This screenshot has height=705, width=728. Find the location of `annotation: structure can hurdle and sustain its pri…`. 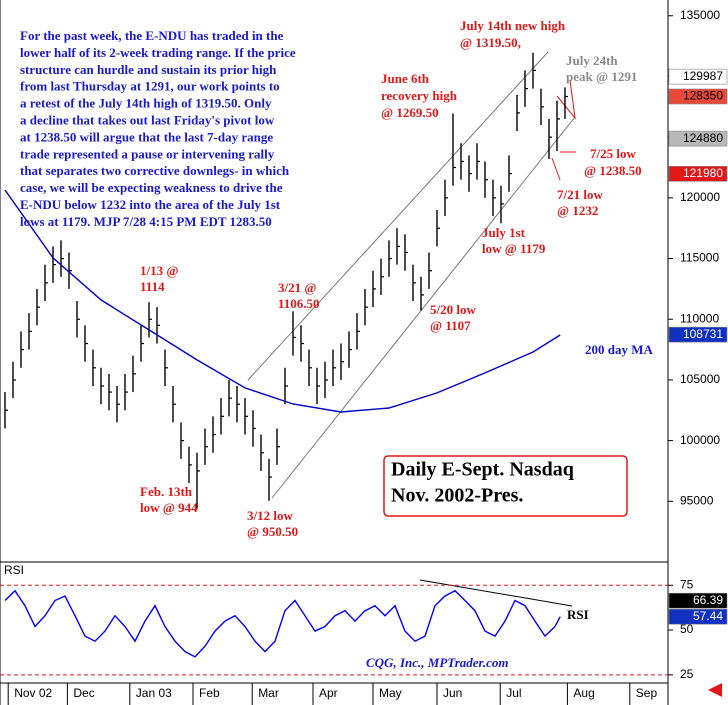

annotation: structure can hurdle and sustain its pri… is located at coordinates (148, 69).